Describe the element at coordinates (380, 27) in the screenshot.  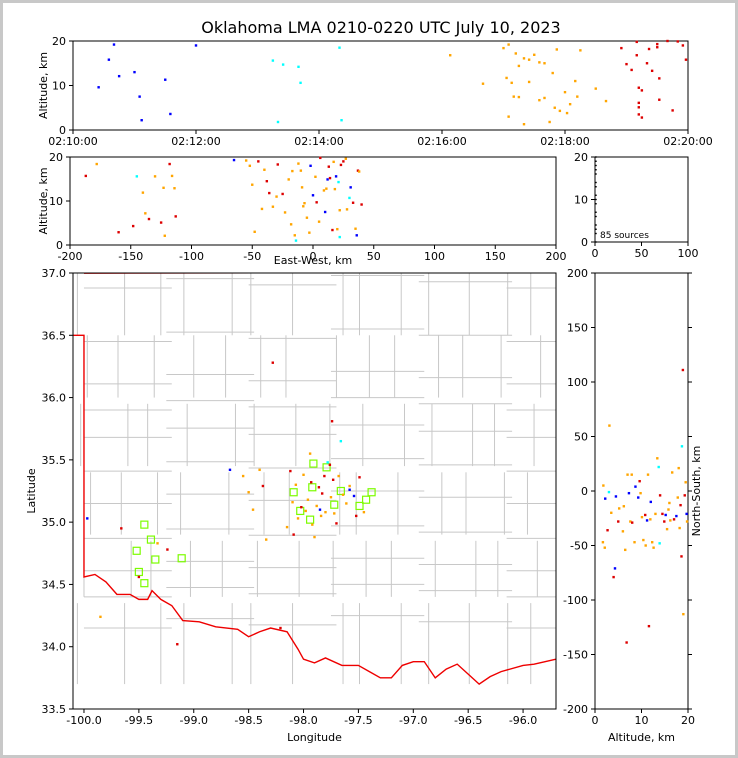
I see `figure-title: Oklahoma LMA 0210-0220 UTC July 10, 2023` at that location.